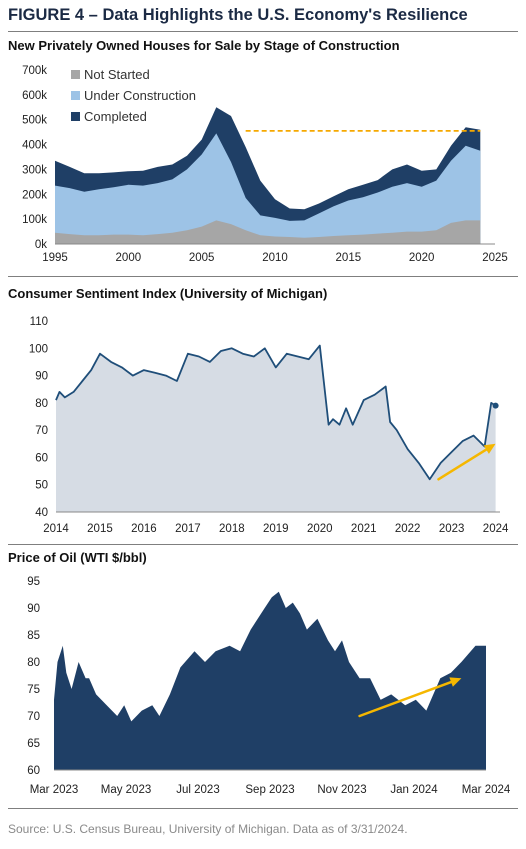 The width and height of the screenshot is (526, 849). I want to click on oil-y-tick: 65, so click(33, 744).